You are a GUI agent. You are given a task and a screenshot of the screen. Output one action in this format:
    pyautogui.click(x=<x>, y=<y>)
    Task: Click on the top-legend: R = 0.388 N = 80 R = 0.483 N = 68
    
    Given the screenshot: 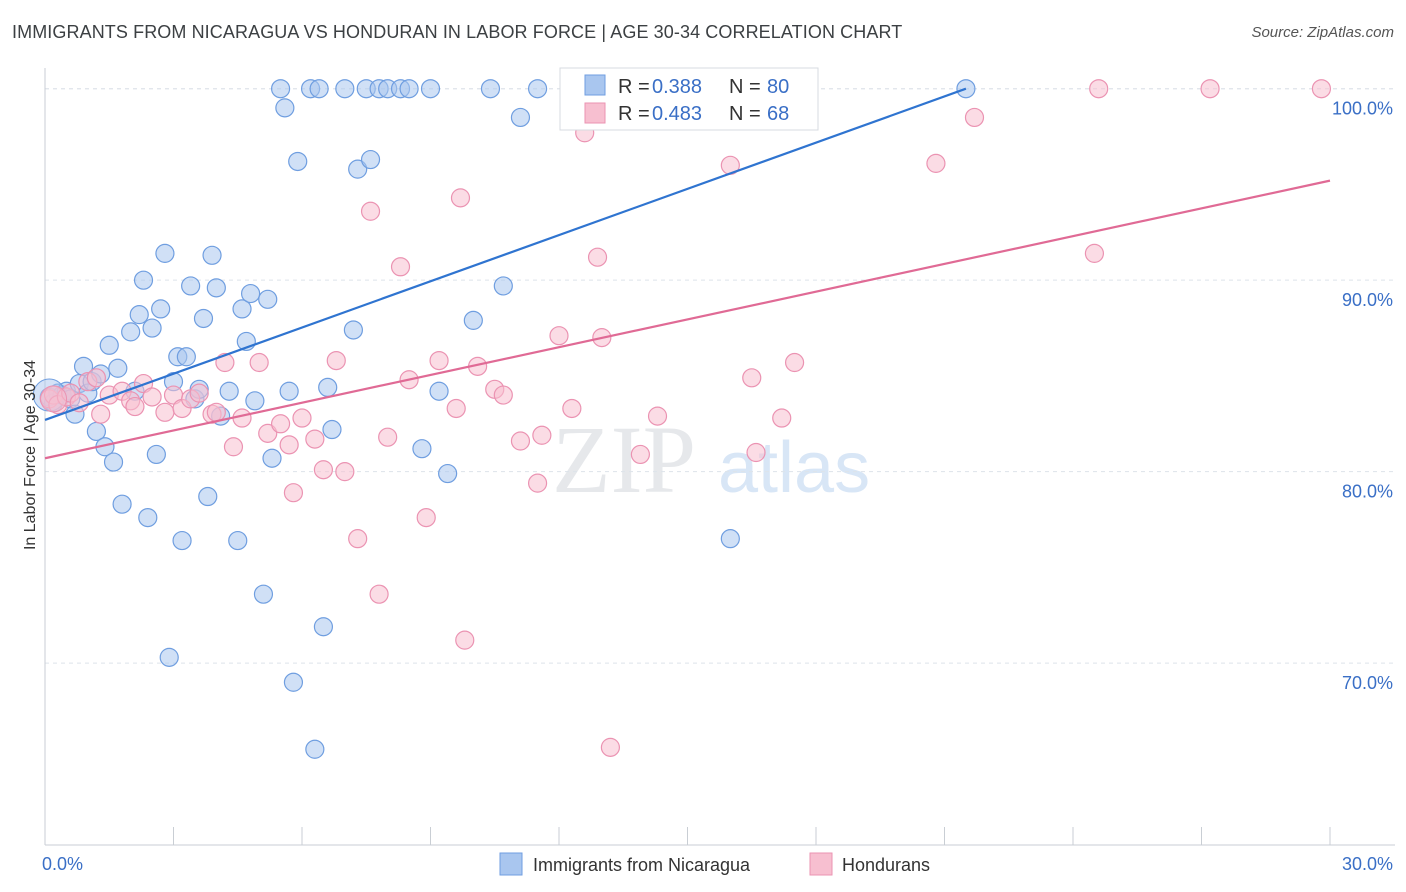 What is the action you would take?
    pyautogui.click(x=689, y=99)
    